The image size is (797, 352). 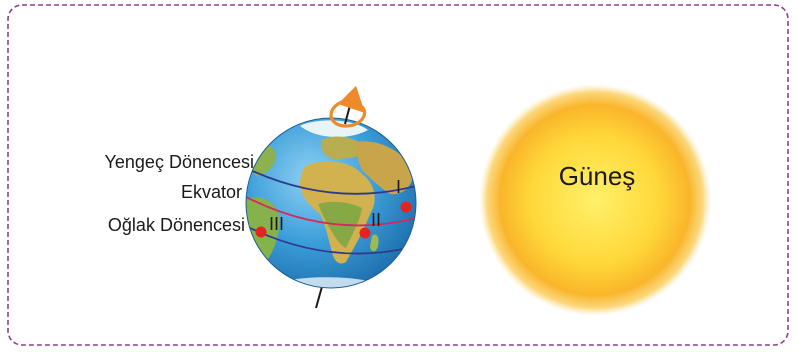 I want to click on tropic-of-capricorn-line, so click(x=331, y=240).